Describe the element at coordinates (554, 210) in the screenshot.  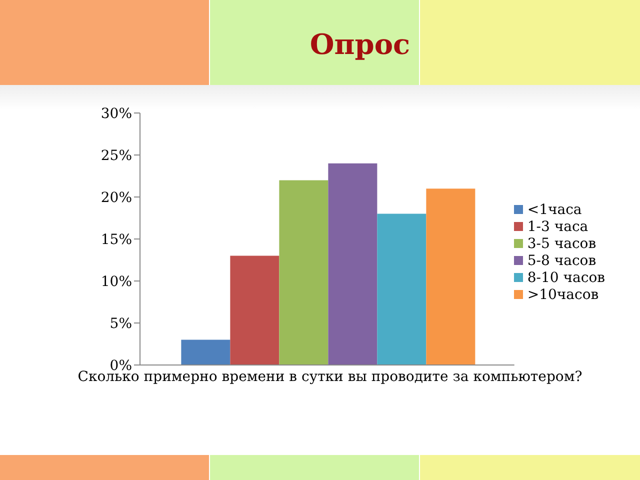
I see `legend-label: <1часа` at that location.